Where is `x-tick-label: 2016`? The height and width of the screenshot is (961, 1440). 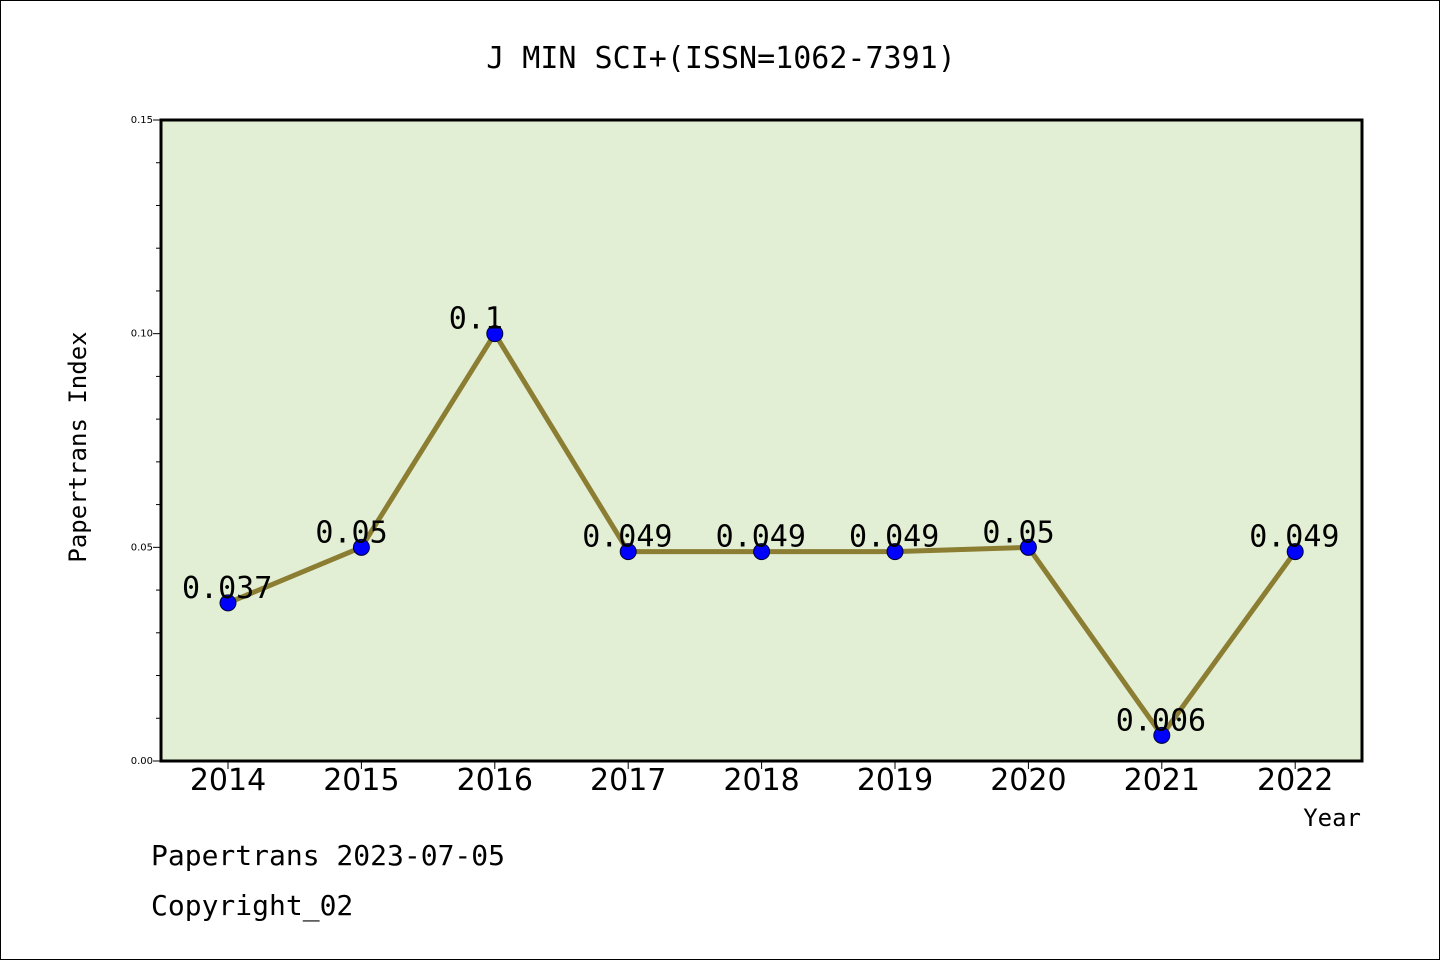 x-tick-label: 2016 is located at coordinates (495, 780).